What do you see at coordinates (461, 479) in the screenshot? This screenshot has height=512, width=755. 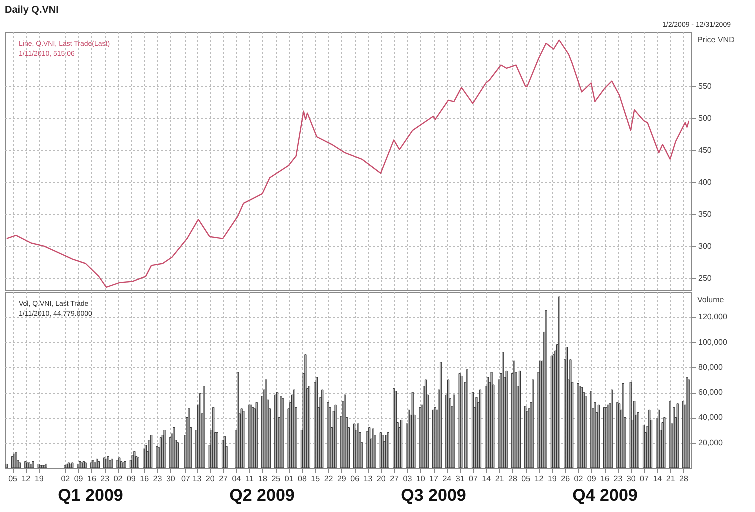 I see `x-tick-label: 31` at bounding box center [461, 479].